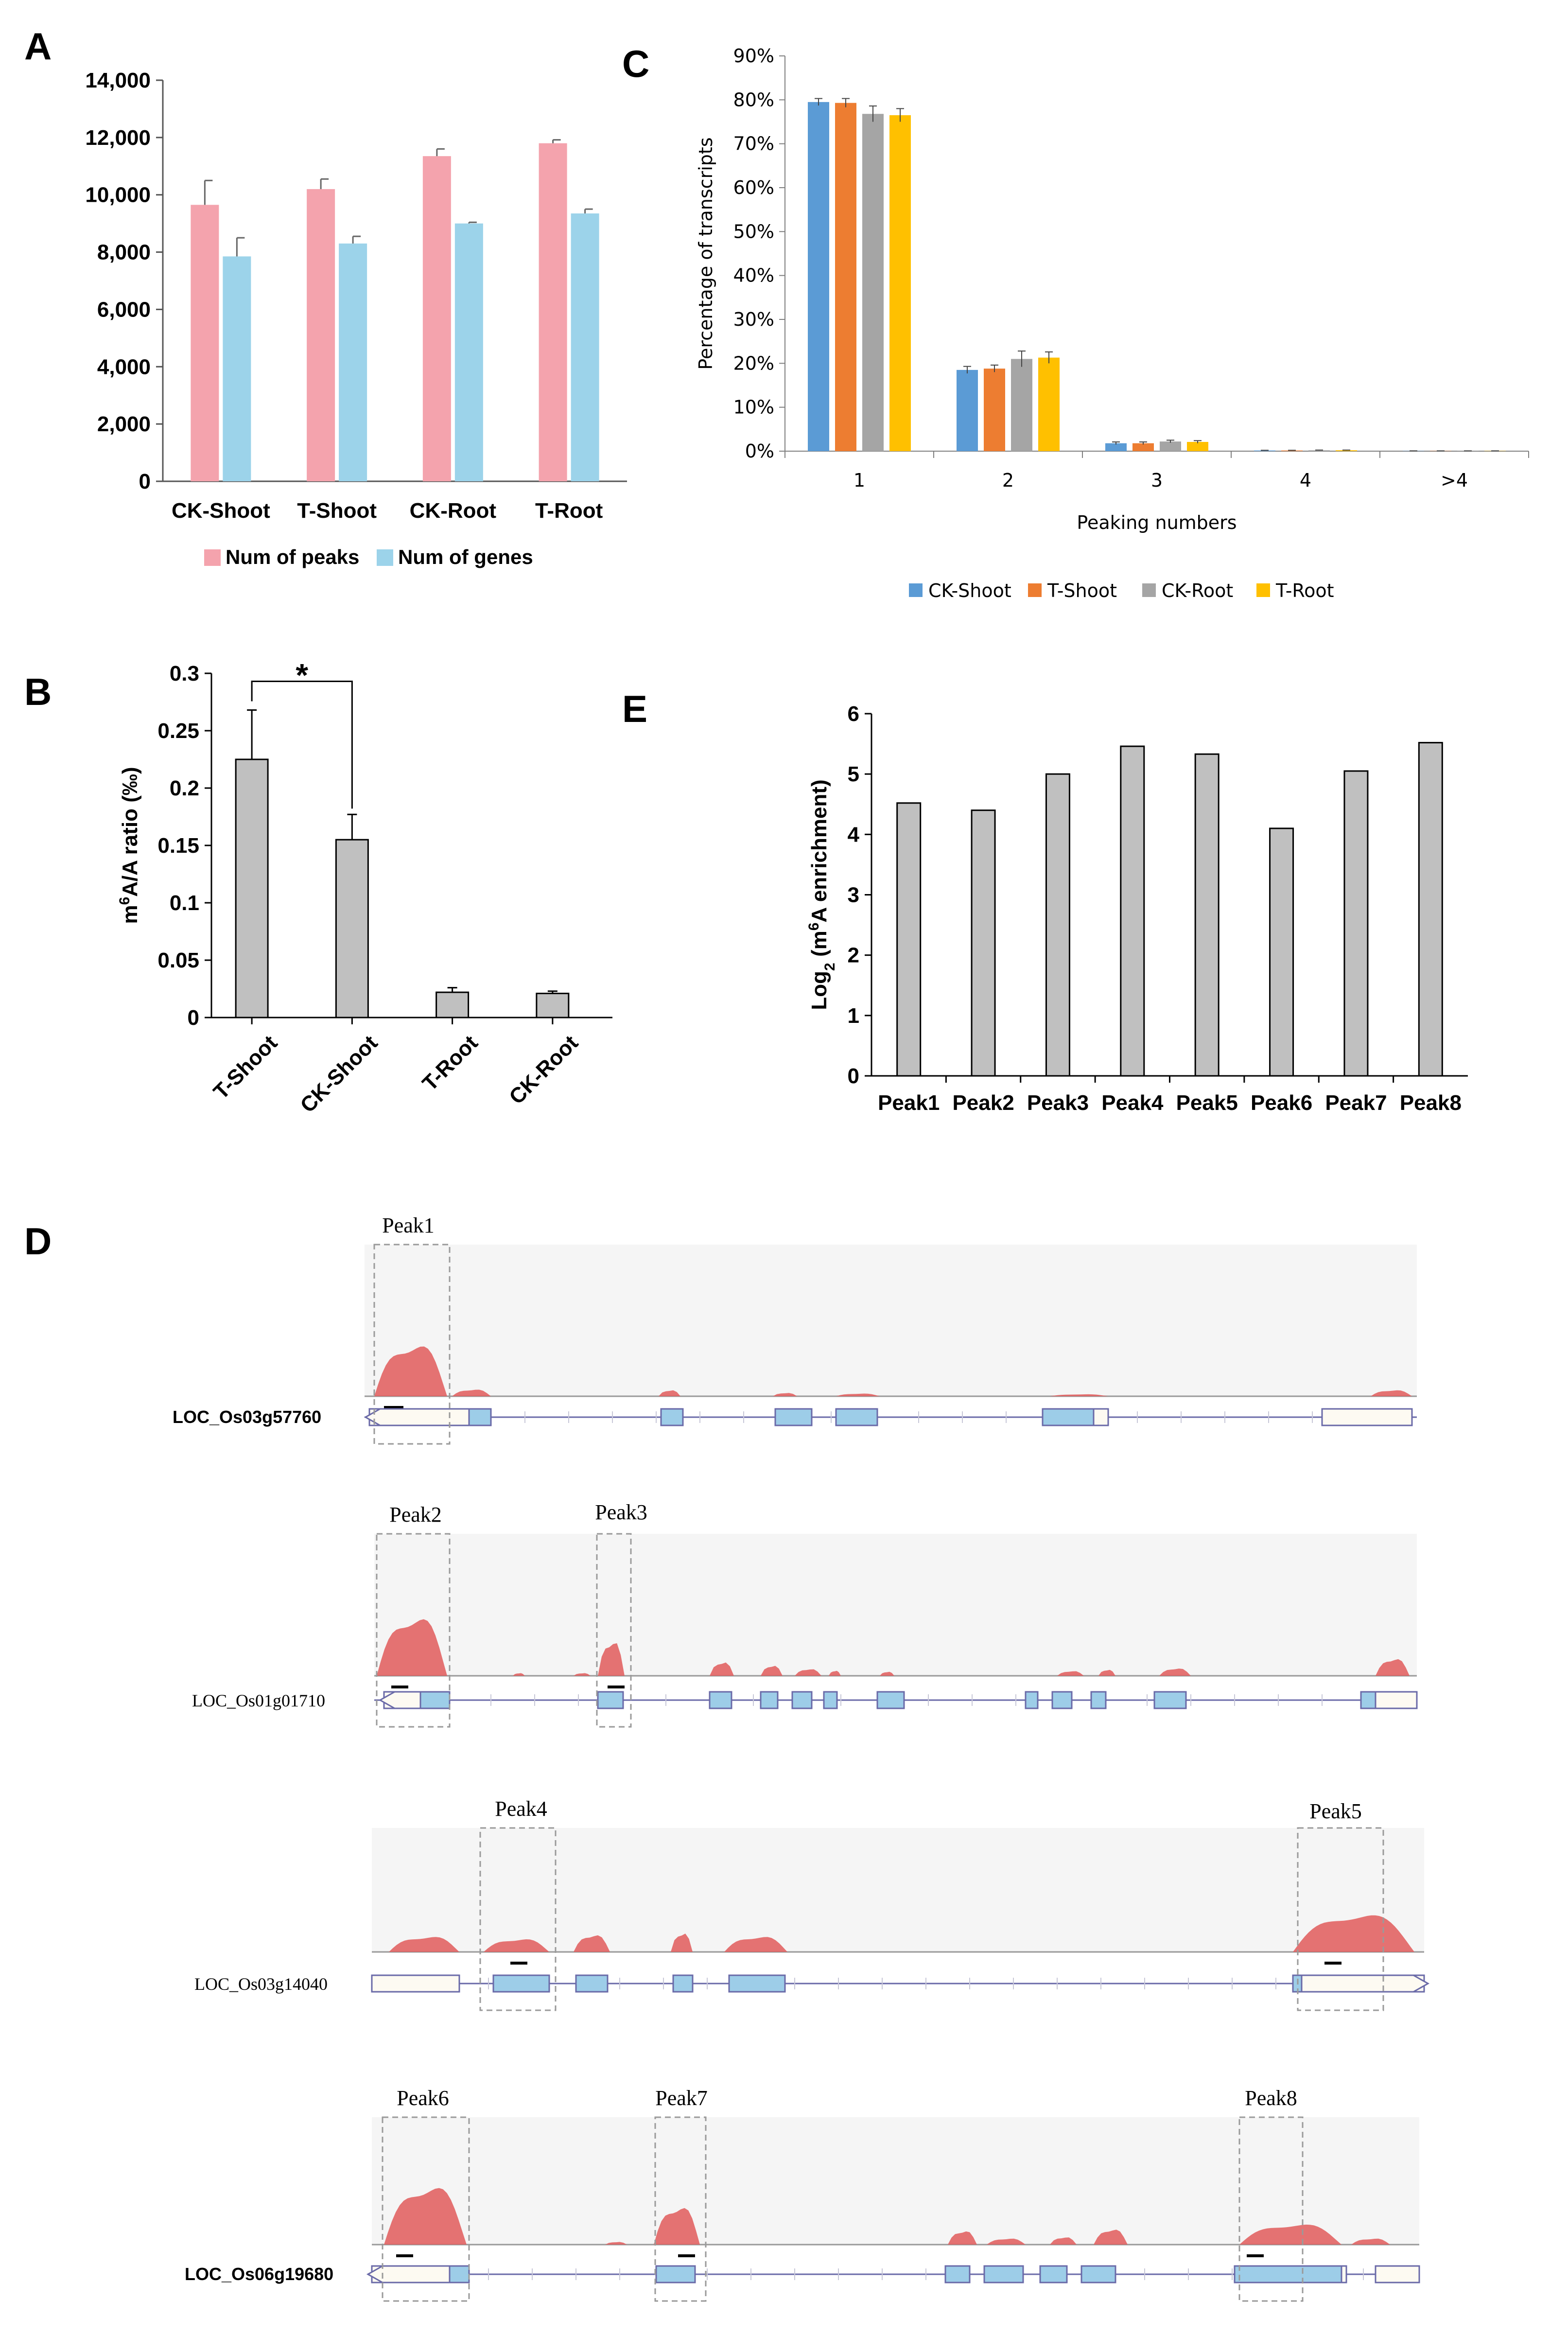  I want to click on gene-label: LOC_Os03g14040, so click(261, 1984).